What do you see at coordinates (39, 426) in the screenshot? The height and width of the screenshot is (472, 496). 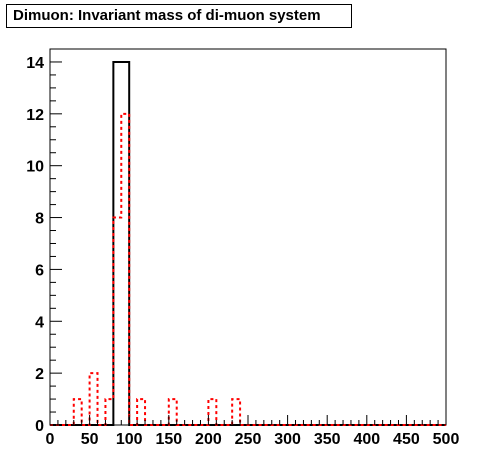 I see `y-tick-label: 0` at bounding box center [39, 426].